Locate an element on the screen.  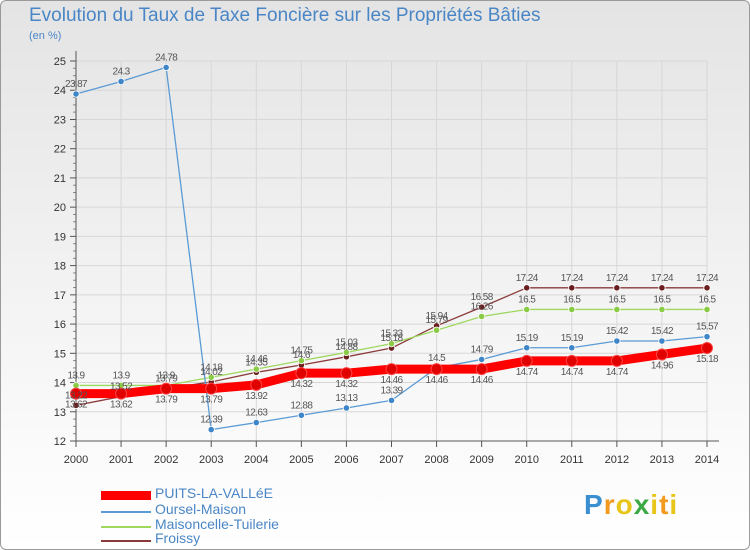
data-label: 13.92 is located at coordinates (256, 396).